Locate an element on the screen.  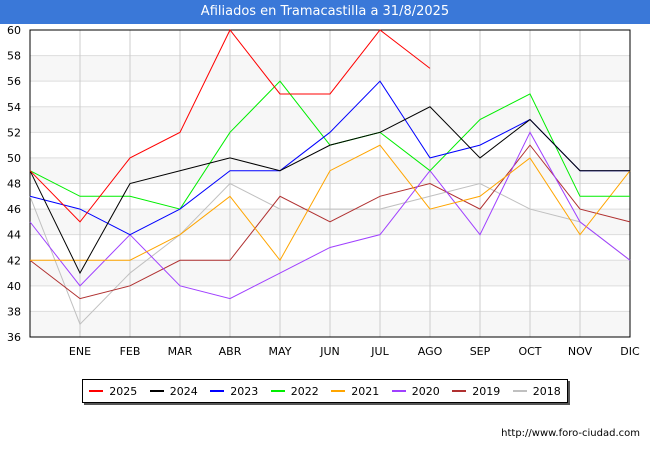
x-tick-label: ABR is located at coordinates (230, 351).